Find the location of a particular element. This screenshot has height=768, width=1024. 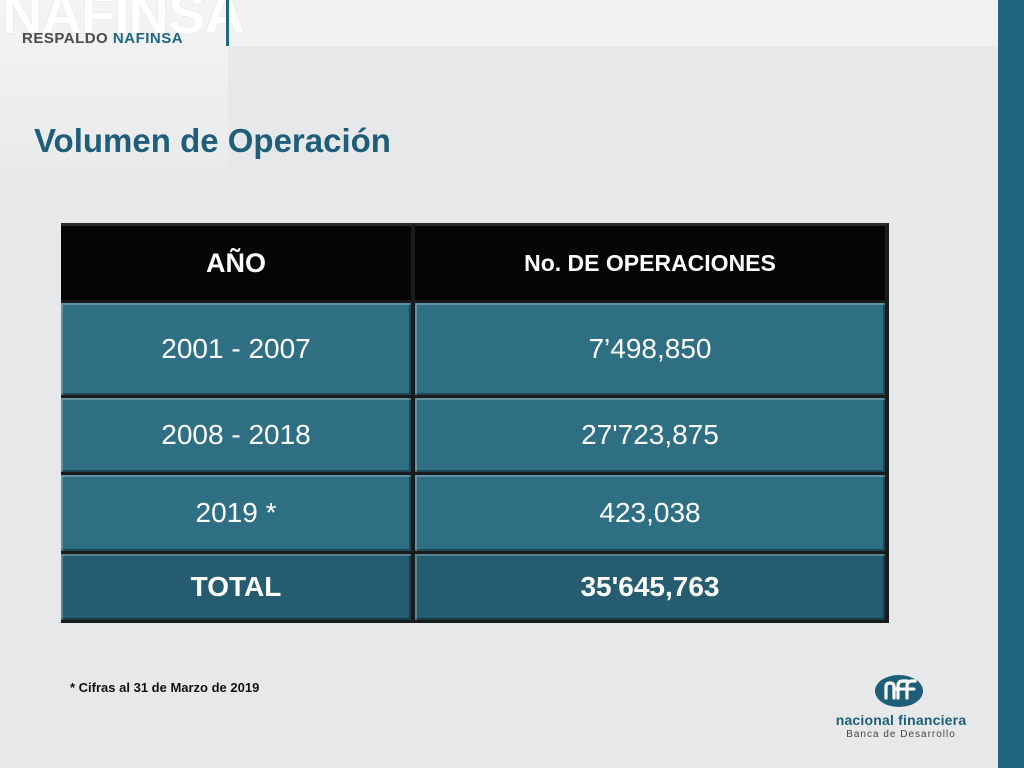

cell-year: 2008 - 2018 is located at coordinates (238, 436).